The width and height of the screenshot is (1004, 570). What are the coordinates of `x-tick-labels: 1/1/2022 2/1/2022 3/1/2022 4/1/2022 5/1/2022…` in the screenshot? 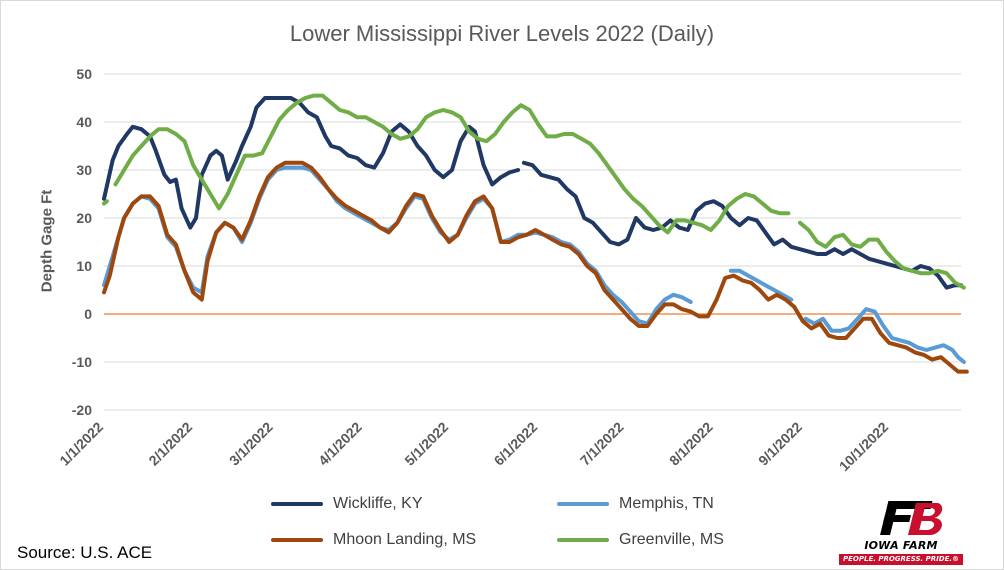 It's located at (473, 447).